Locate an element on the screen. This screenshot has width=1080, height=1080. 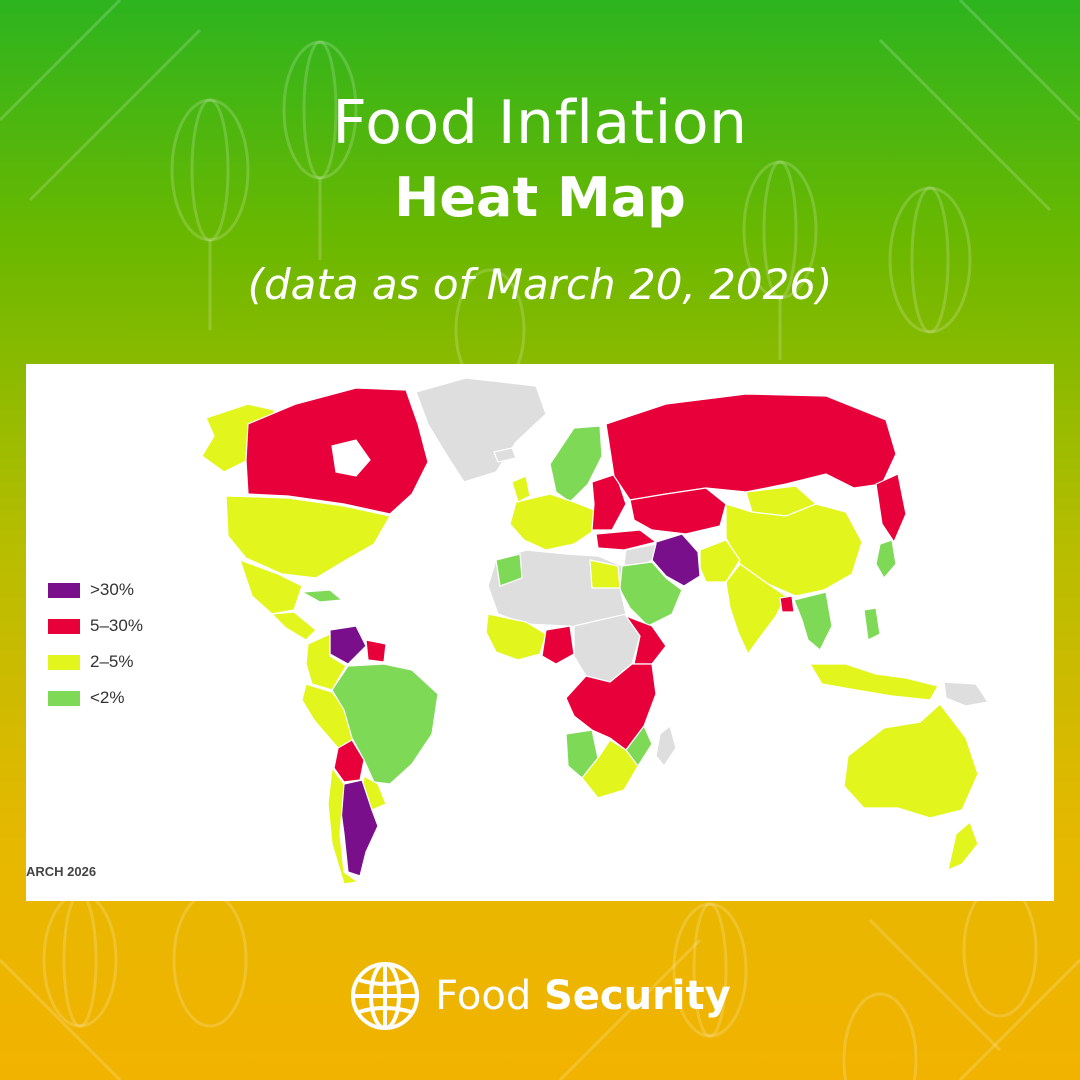
region-iran is located at coordinates (676, 560).